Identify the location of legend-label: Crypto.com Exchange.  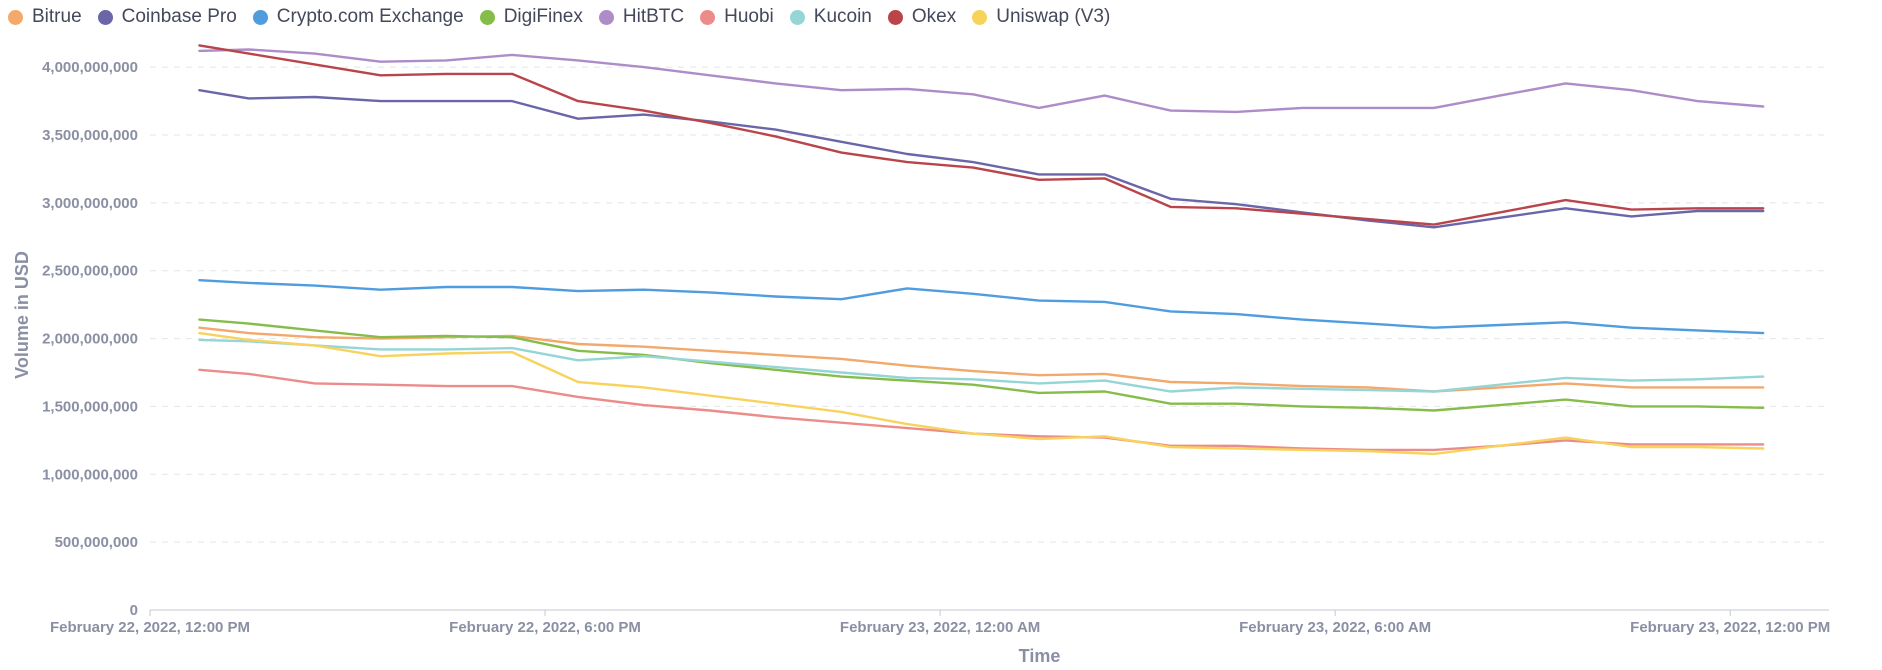
(370, 16).